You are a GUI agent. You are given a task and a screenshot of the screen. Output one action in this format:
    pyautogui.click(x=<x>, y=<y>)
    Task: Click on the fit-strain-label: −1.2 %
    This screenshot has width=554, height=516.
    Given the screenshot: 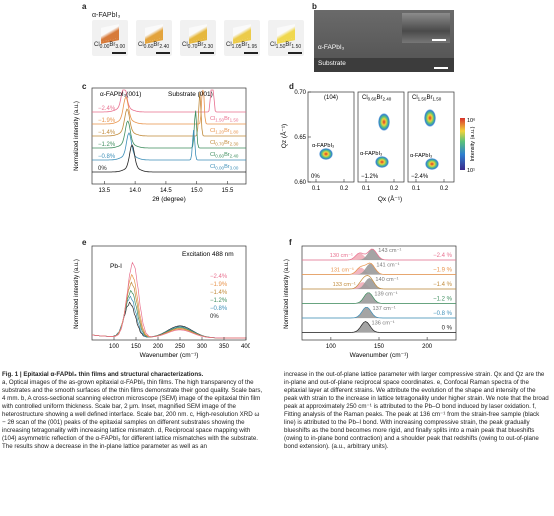 What is the action you would take?
    pyautogui.click(x=443, y=300)
    